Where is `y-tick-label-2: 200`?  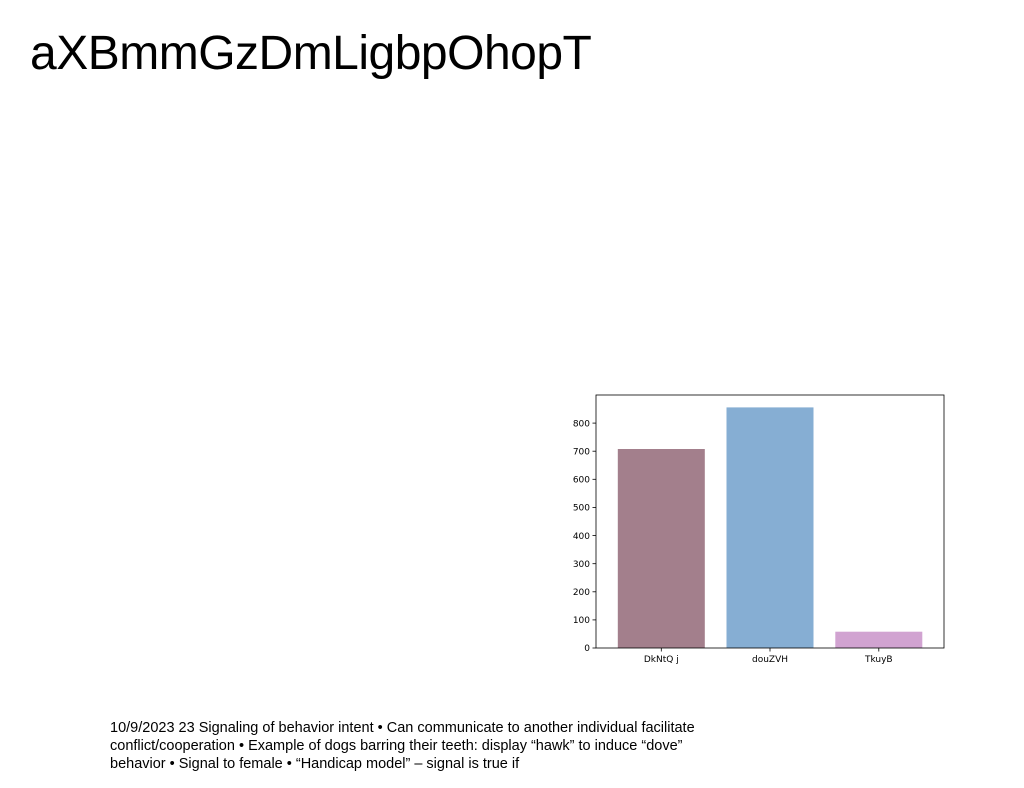
y-tick-label-2: 200 is located at coordinates (581, 593).